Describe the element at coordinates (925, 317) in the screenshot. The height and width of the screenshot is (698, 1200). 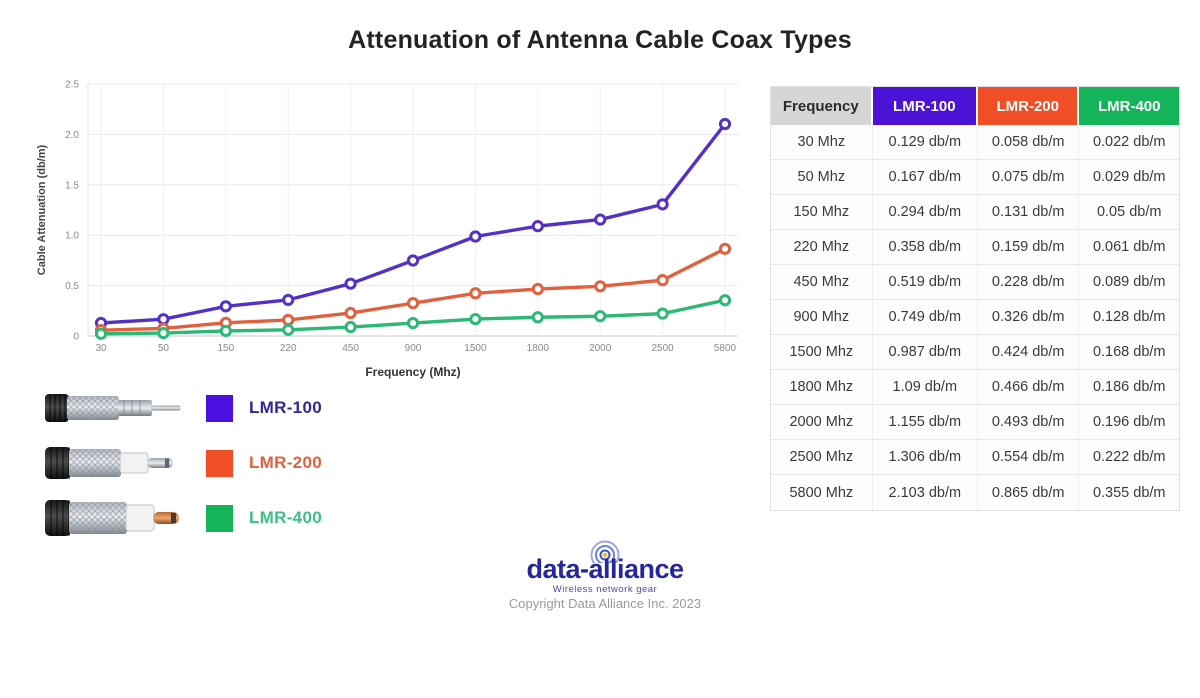
I see `table-cell: 0.749 db/m` at that location.